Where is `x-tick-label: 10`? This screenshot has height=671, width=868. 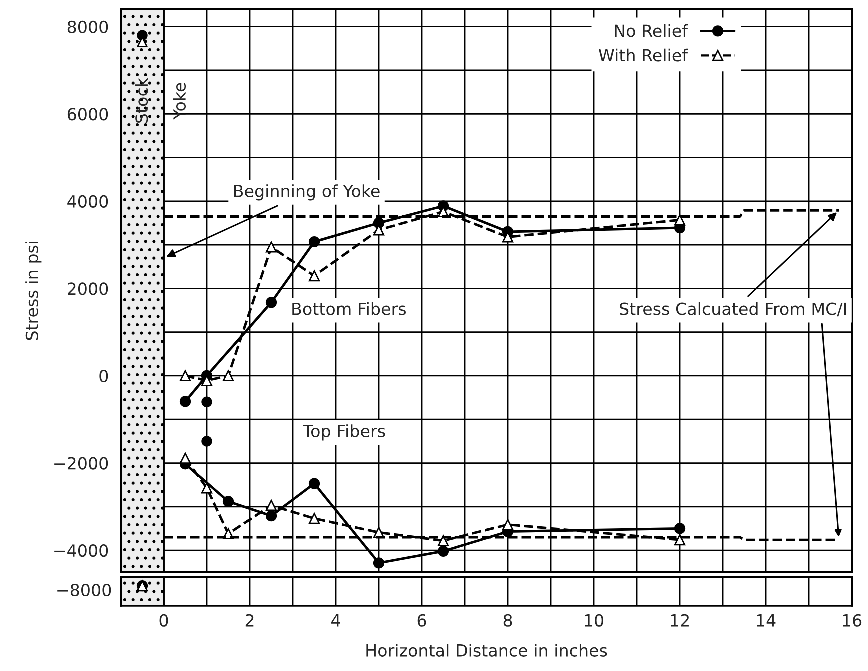 x-tick-label: 10 is located at coordinates (594, 620).